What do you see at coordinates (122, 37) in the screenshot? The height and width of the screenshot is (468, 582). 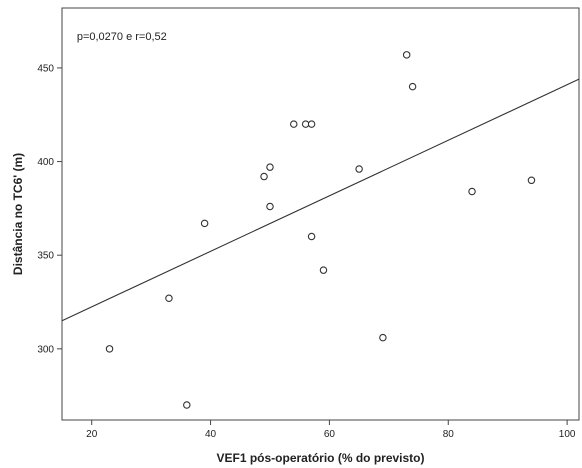 I see `stats-annotation: p=0,0270 e r=0,52` at bounding box center [122, 37].